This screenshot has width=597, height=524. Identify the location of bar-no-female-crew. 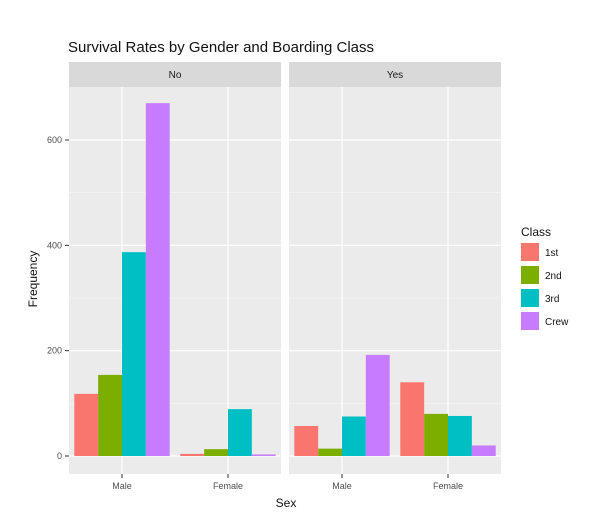
(263, 455).